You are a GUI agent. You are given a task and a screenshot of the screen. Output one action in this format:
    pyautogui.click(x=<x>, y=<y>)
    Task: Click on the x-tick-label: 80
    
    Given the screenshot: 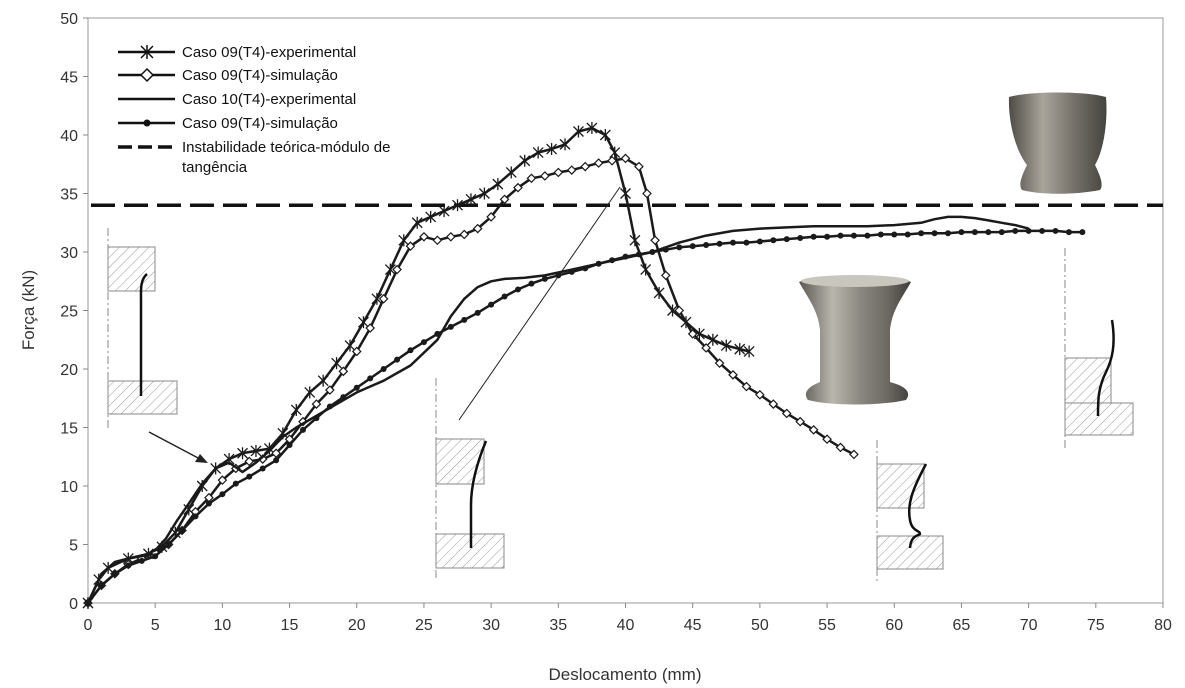 What is the action you would take?
    pyautogui.click(x=1163, y=625)
    